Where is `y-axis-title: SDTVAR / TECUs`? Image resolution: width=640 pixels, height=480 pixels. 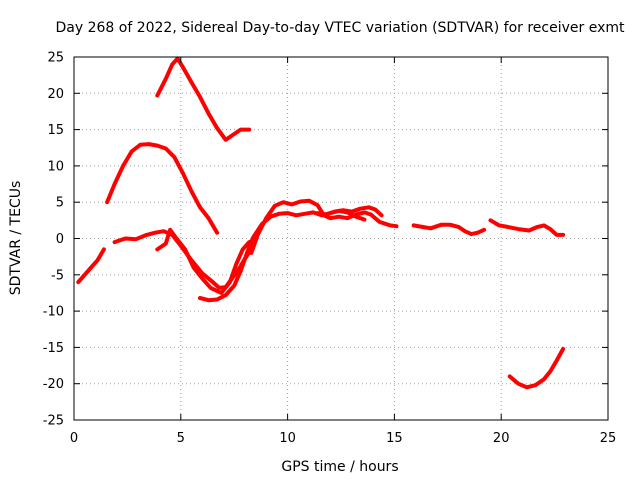
y-axis-title: SDTVAR / TECUs is located at coordinates (16, 238).